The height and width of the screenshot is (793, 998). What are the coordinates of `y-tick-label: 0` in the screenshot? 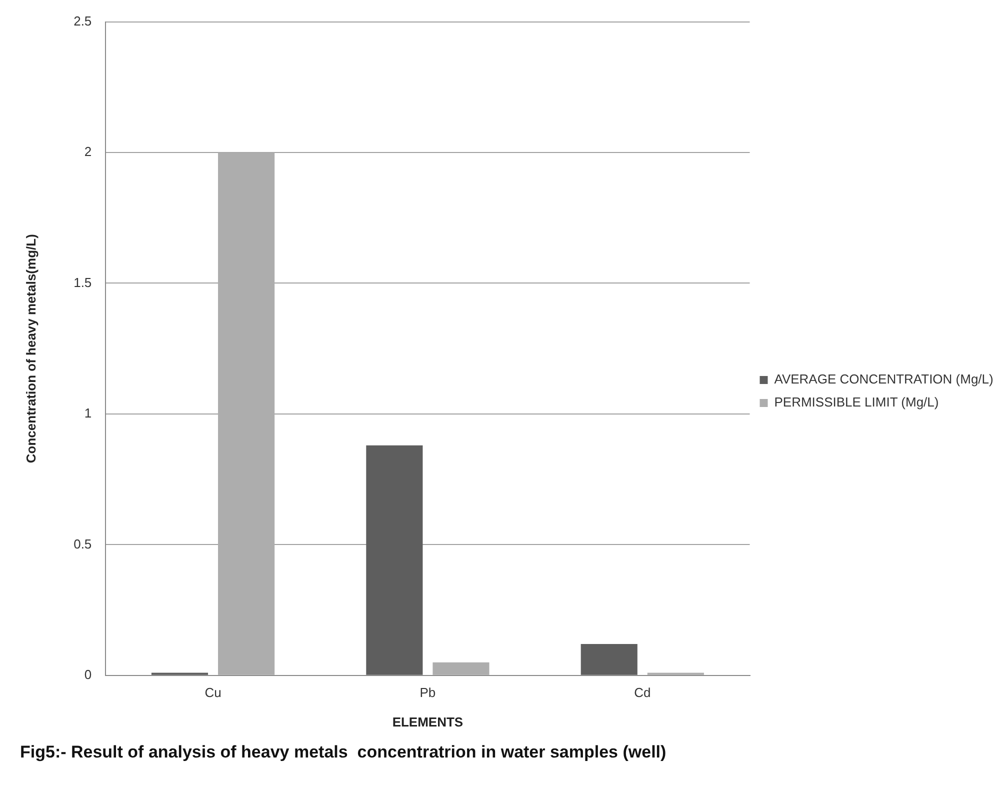 It's located at (88, 674).